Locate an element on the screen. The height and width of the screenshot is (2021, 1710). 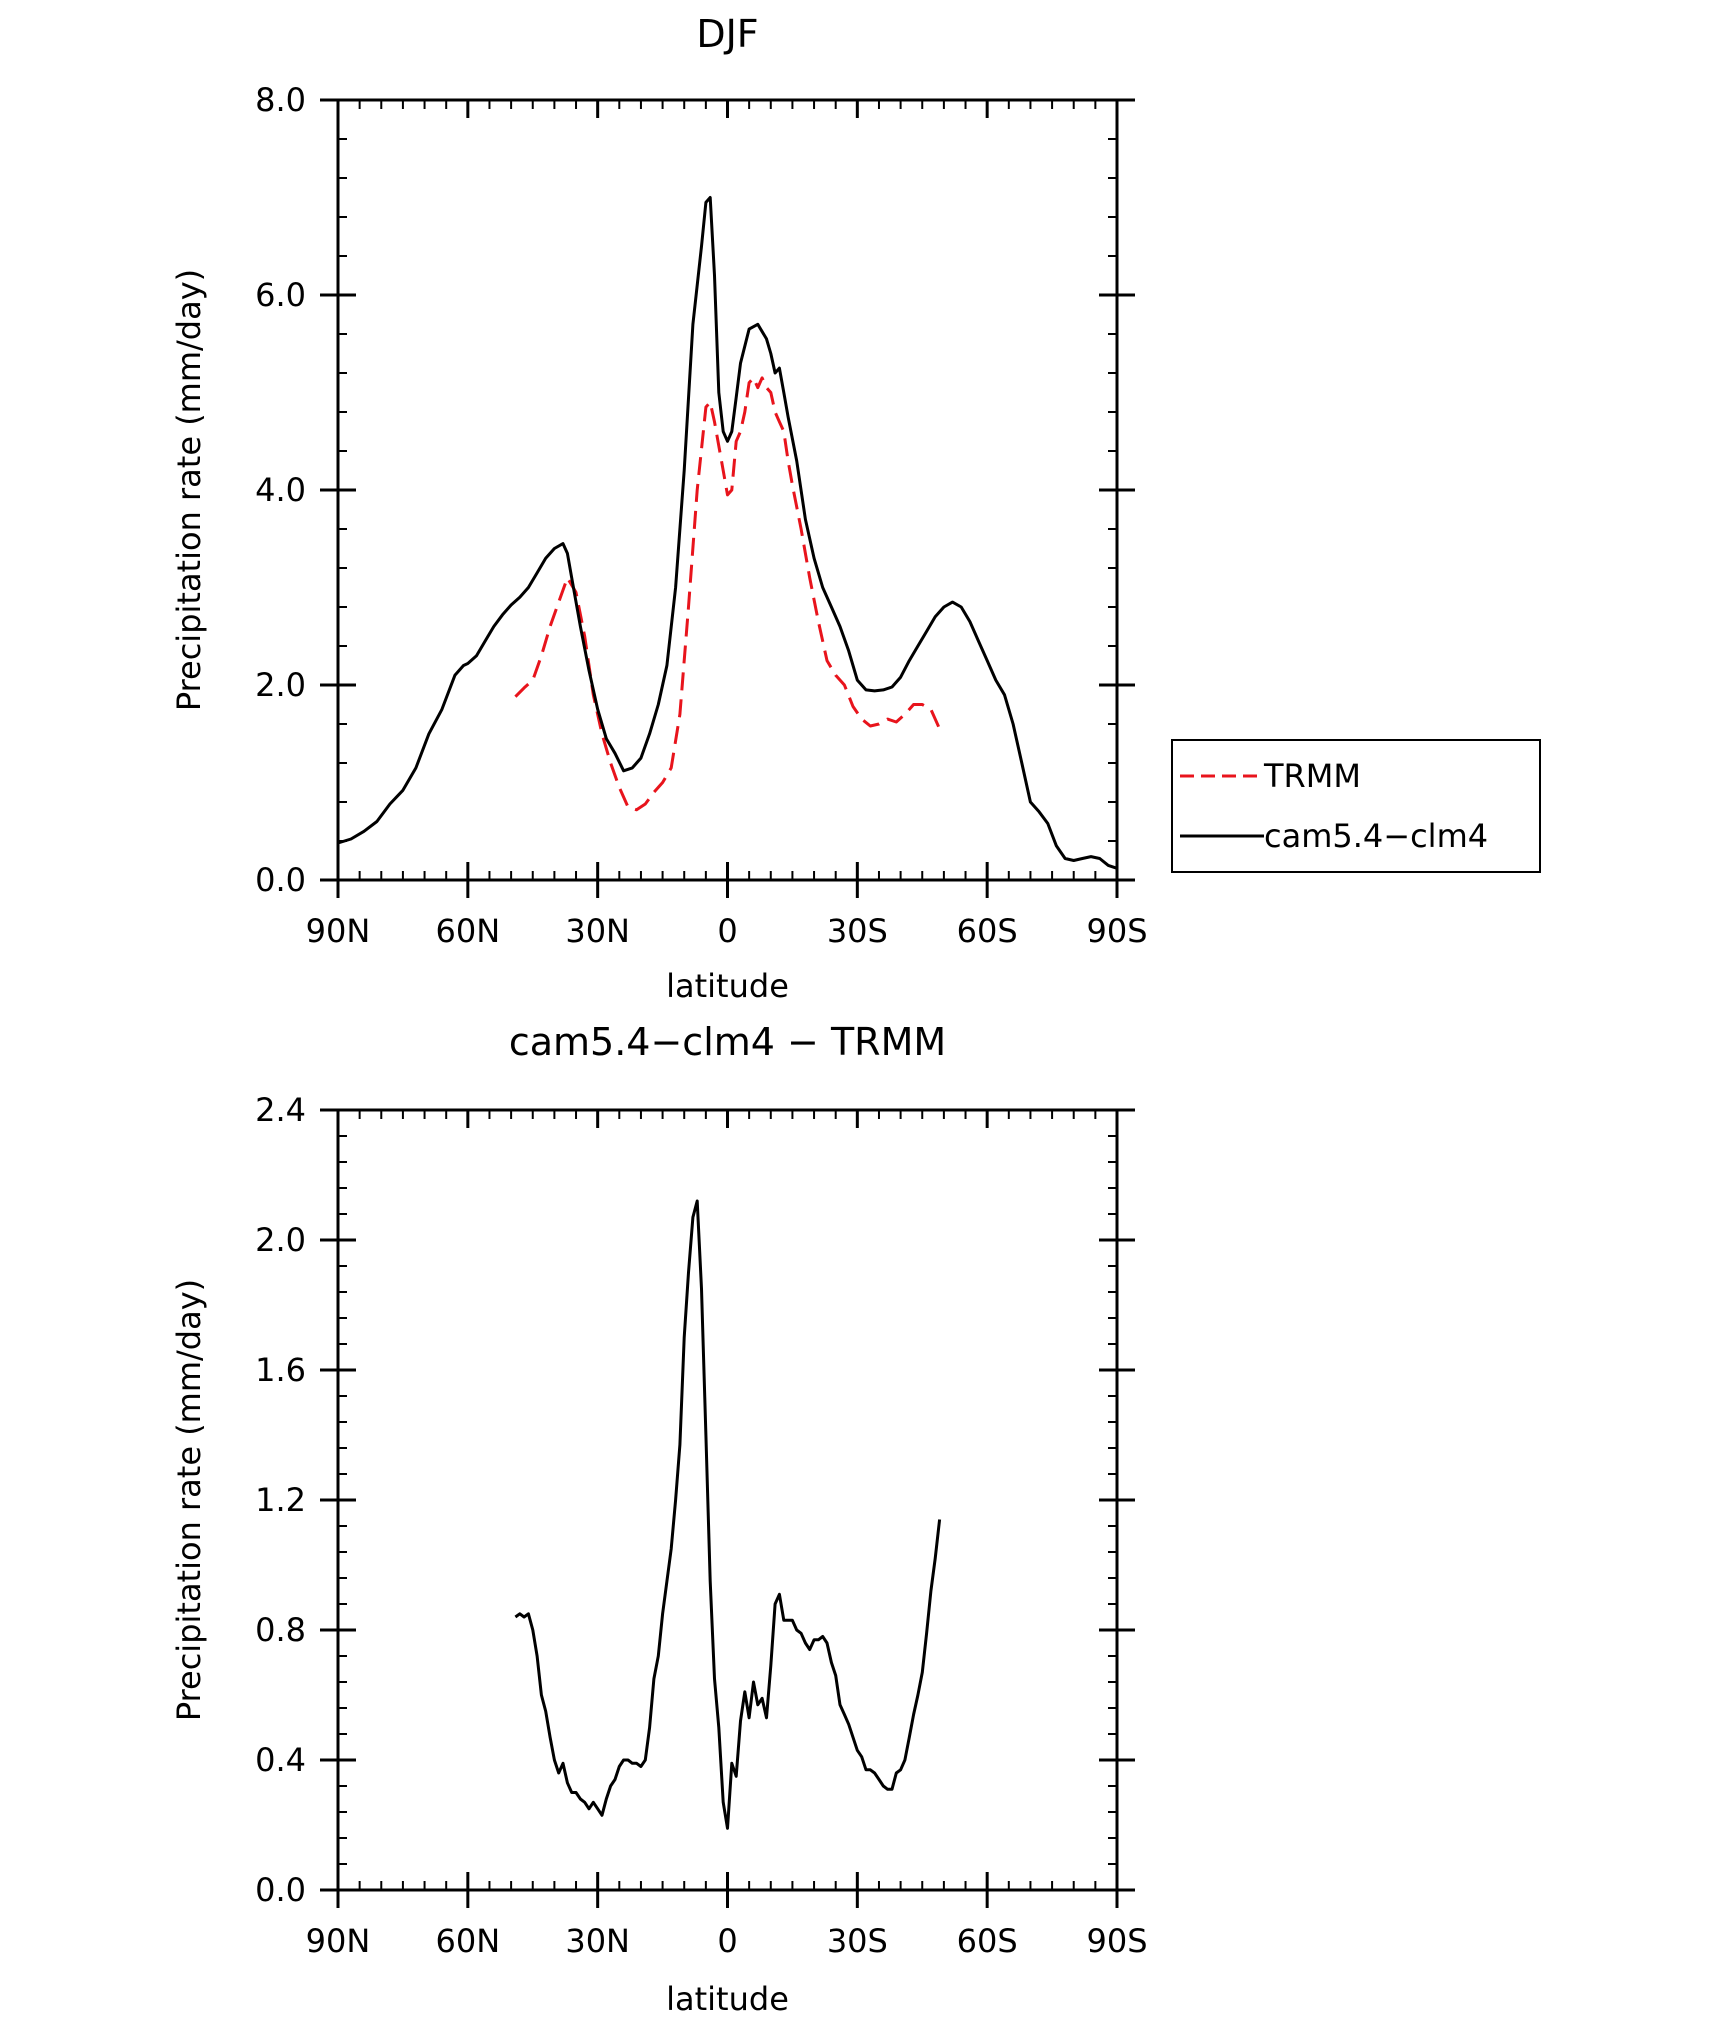
legend-box is located at coordinates (1356, 806).